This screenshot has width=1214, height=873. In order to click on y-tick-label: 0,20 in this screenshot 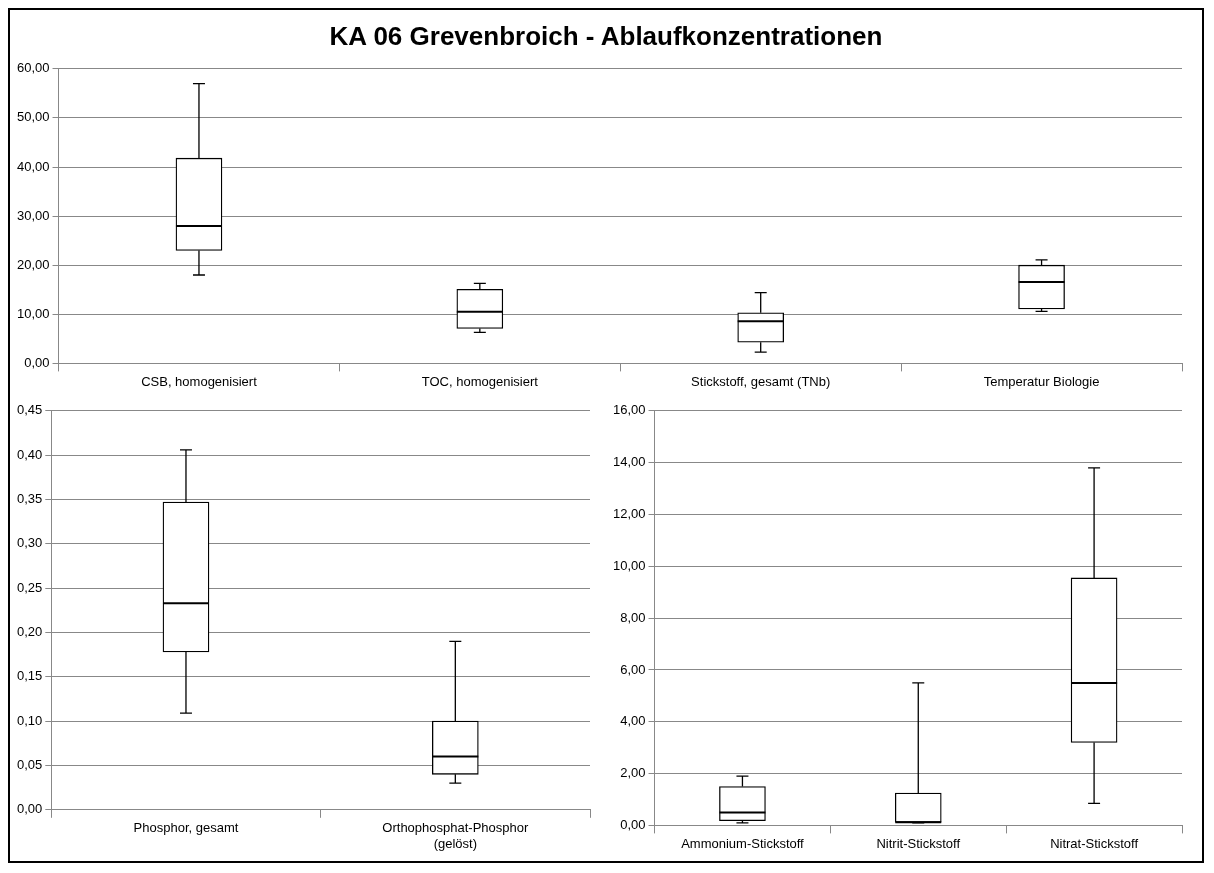, I will do `click(29, 632)`.